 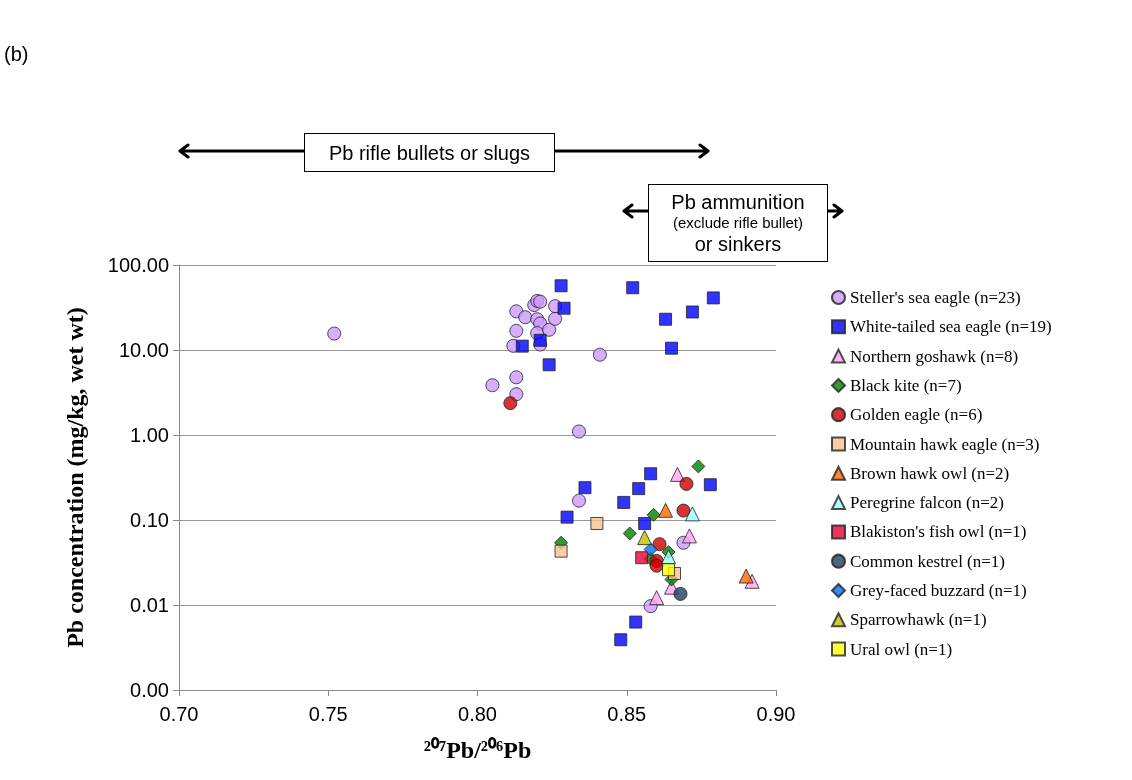 I want to click on legend-label: White-tailed sea eagle (n=19), so click(x=951, y=327).